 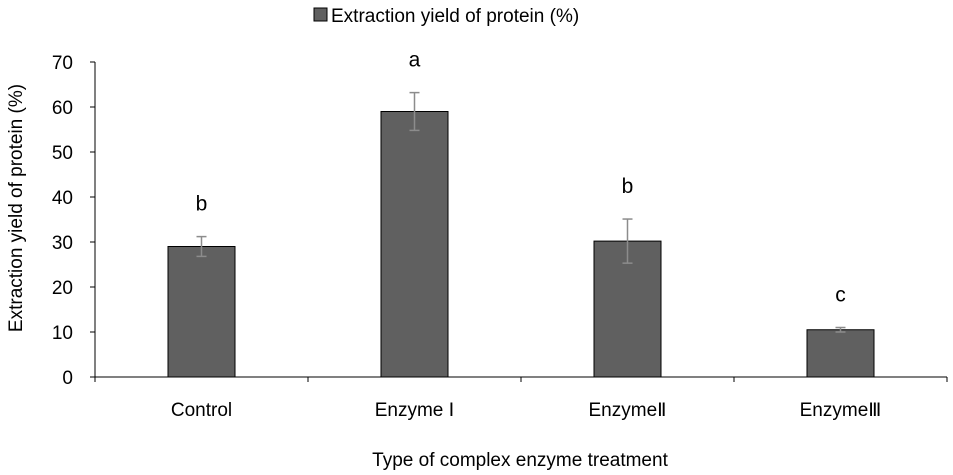 I want to click on x-axis-ticks, so click(x=521, y=379).